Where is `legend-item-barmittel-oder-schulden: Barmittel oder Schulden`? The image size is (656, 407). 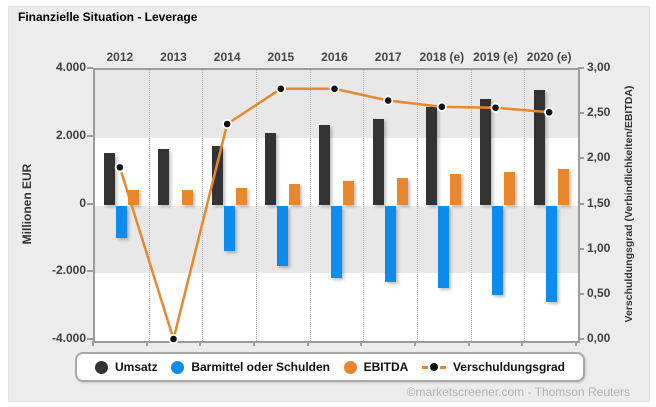
legend-item-barmittel-oder-schulden: Barmittel oder Schulden is located at coordinates (250, 367).